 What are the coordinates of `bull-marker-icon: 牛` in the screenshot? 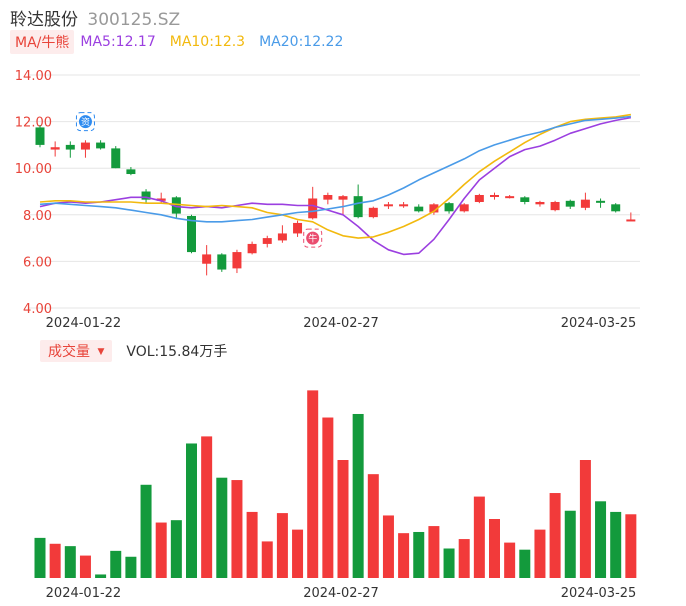 It's located at (313, 238).